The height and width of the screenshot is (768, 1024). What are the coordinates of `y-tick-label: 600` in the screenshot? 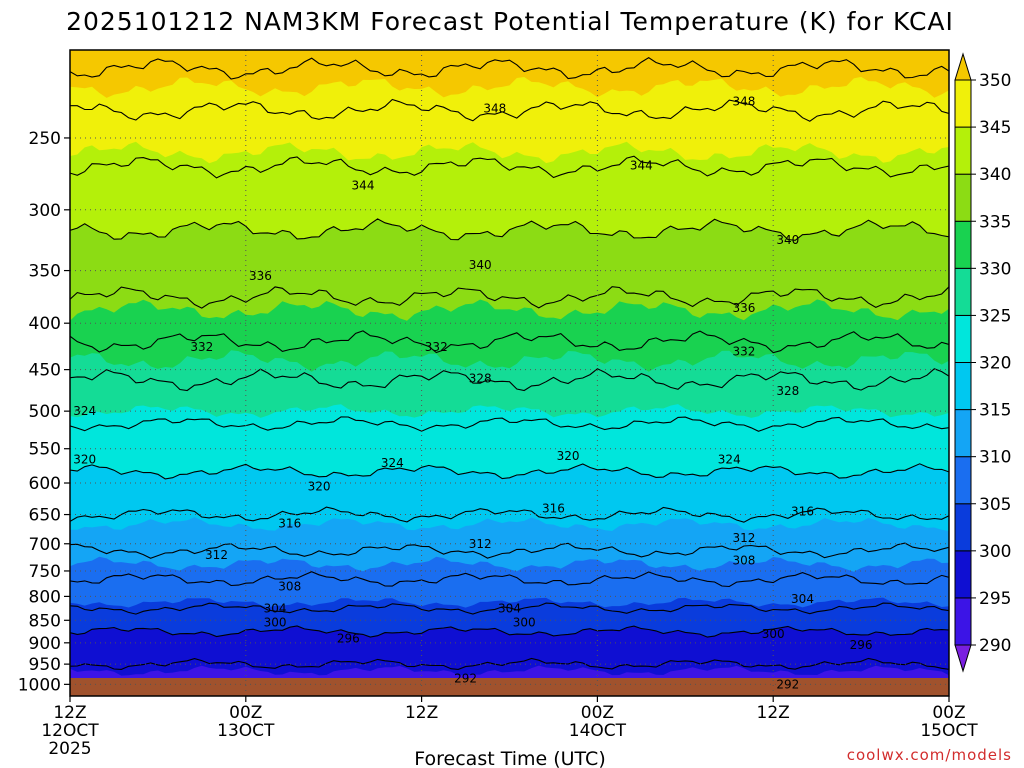 It's located at (45, 484).